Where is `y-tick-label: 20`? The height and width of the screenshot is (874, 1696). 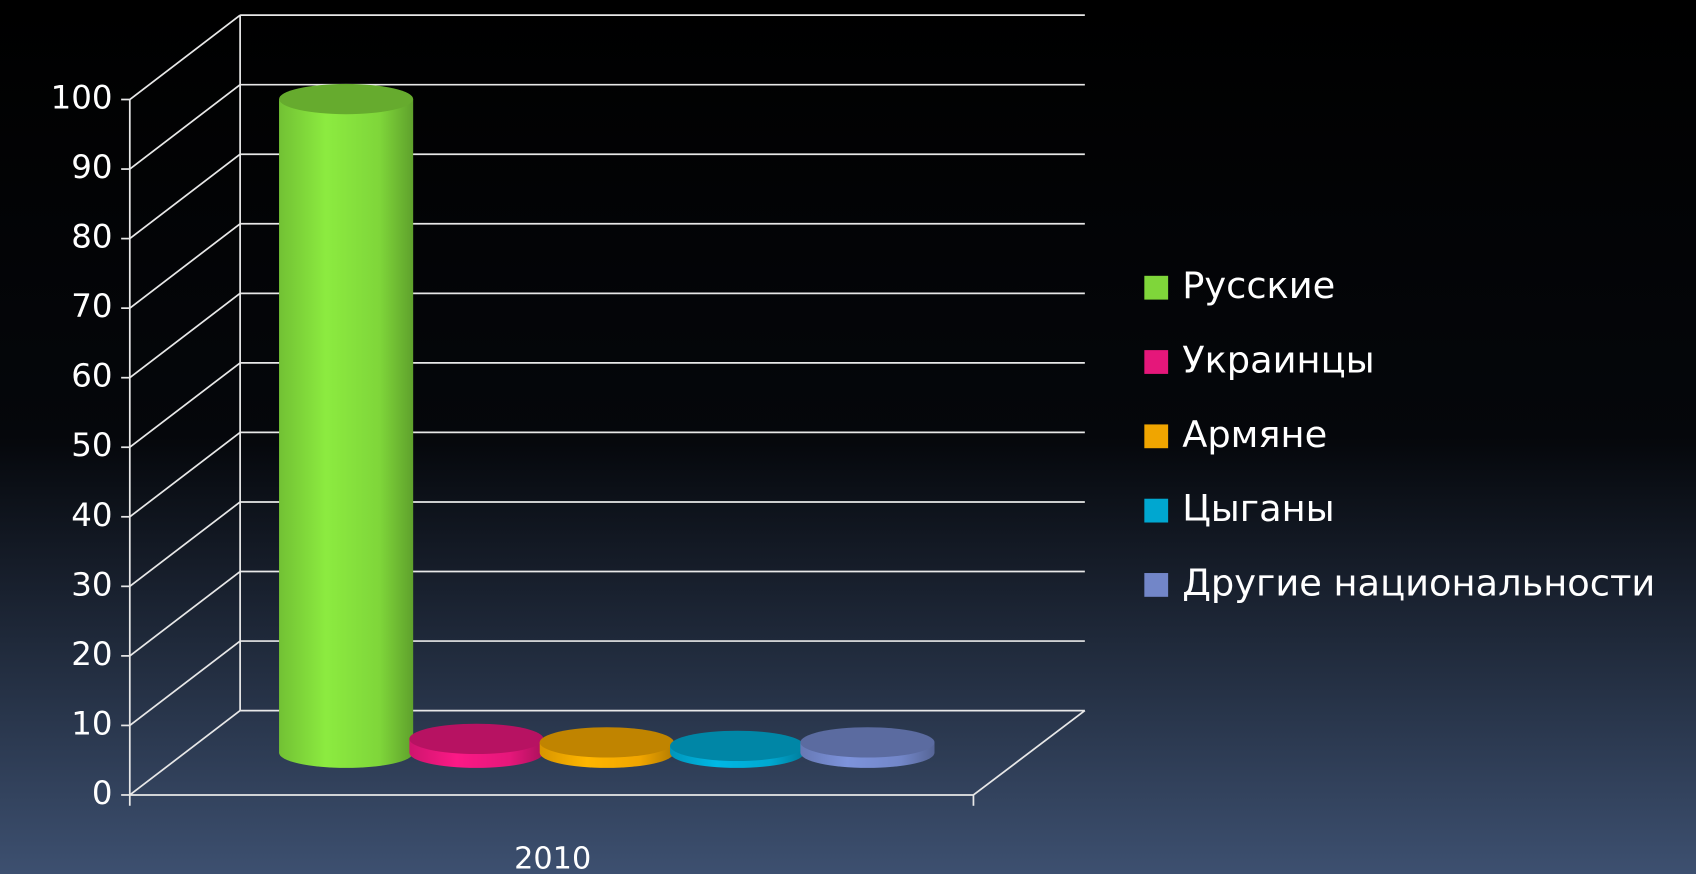
y-tick-label: 20 is located at coordinates (91, 654).